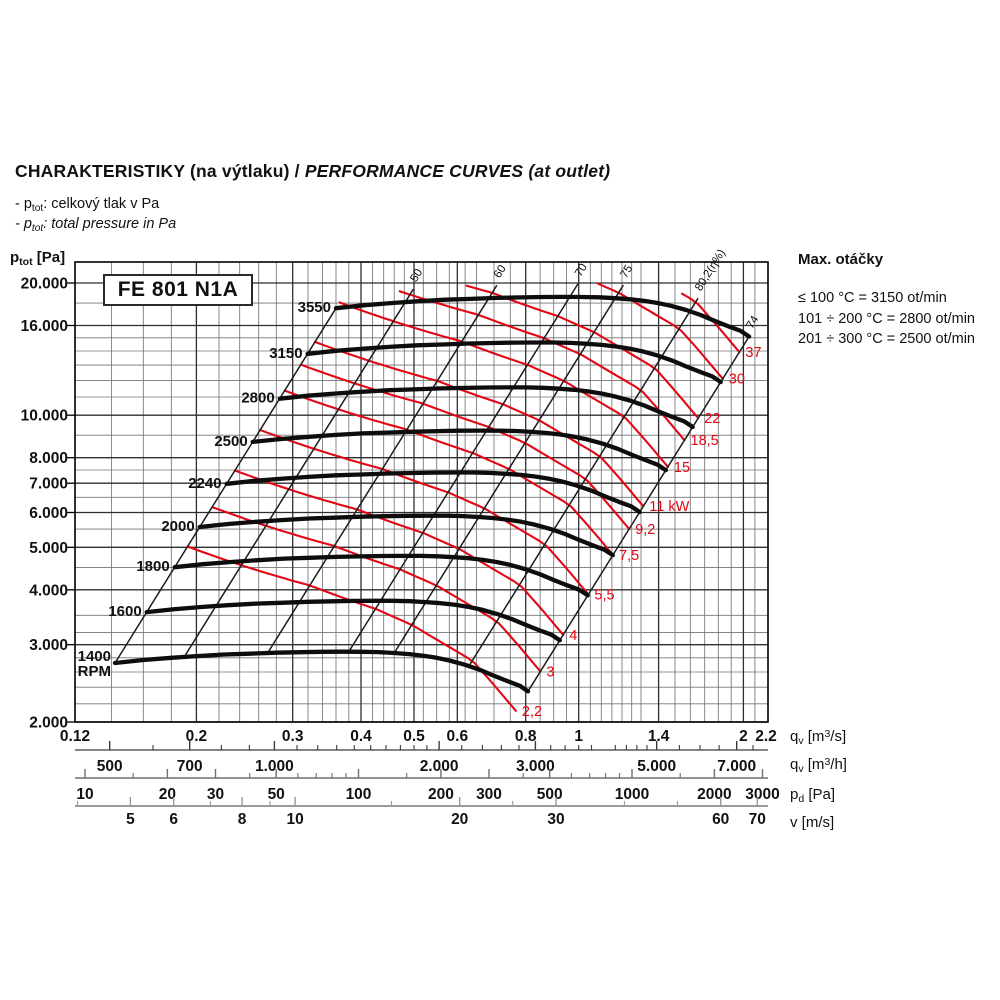  Describe the element at coordinates (459, 819) in the screenshot. I see `velocity-axis-tick-label: 20` at that location.